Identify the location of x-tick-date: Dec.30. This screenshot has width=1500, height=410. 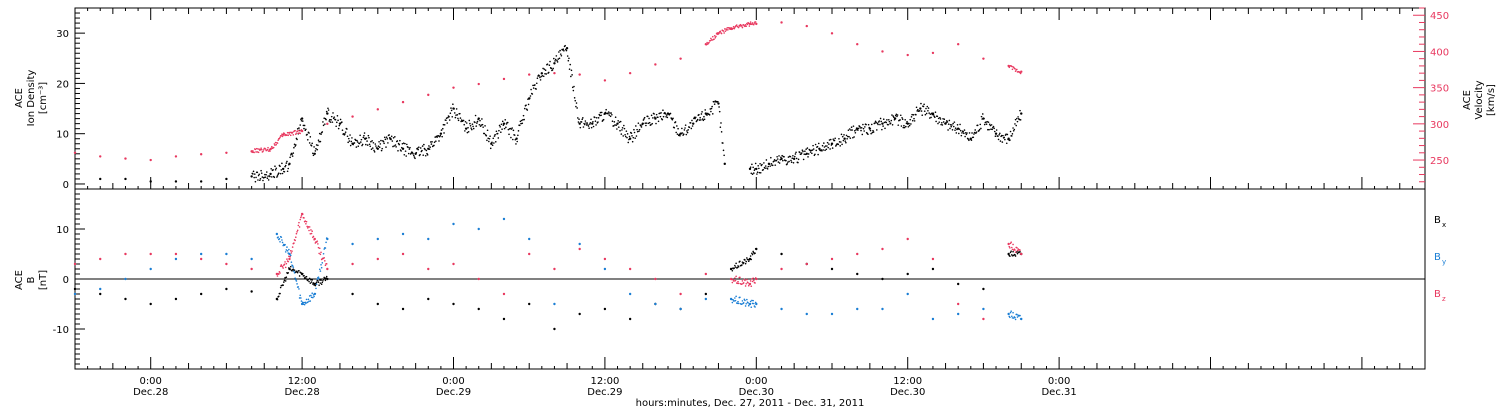
(907, 392).